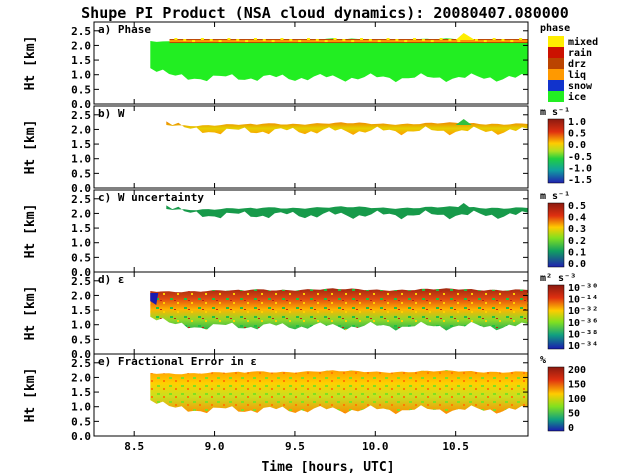 This screenshot has height=475, width=630. Describe the element at coordinates (583, 288) in the screenshot. I see `colorbar-label: 10⁻³⁰` at that location.